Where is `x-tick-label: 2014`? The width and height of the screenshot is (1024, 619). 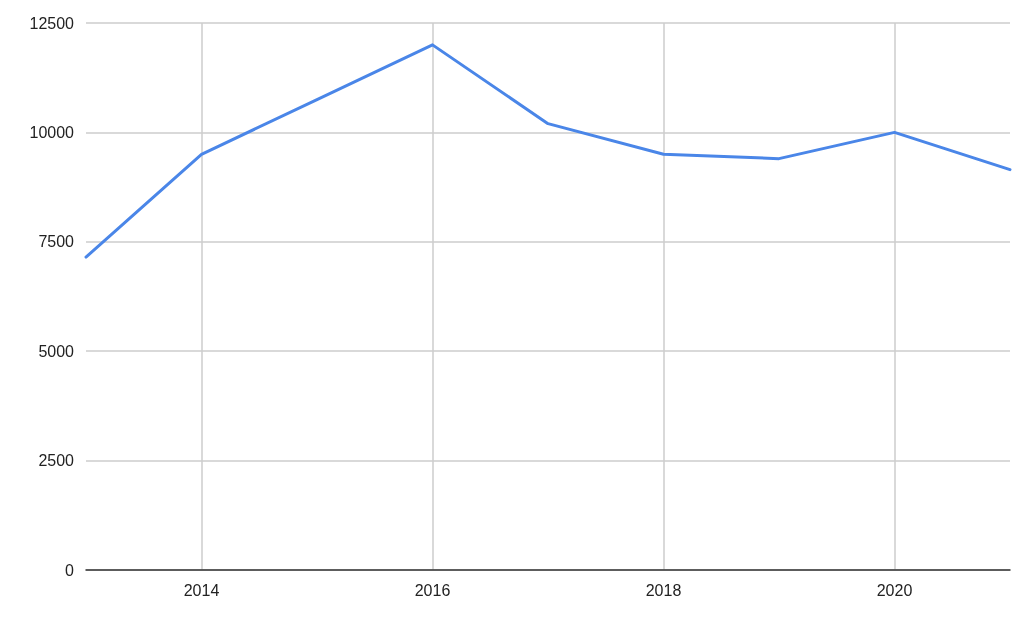
x-tick-label: 2014 is located at coordinates (201, 590).